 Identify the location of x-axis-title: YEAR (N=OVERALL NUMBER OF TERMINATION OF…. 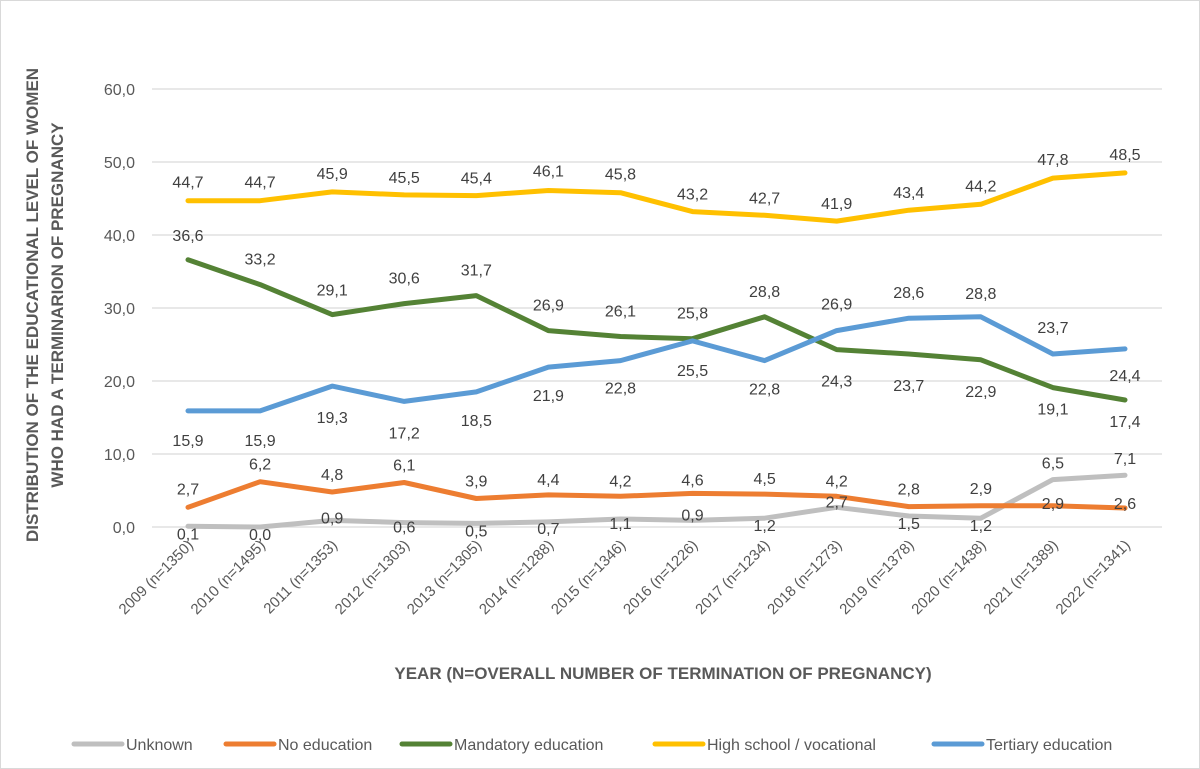
(662, 673).